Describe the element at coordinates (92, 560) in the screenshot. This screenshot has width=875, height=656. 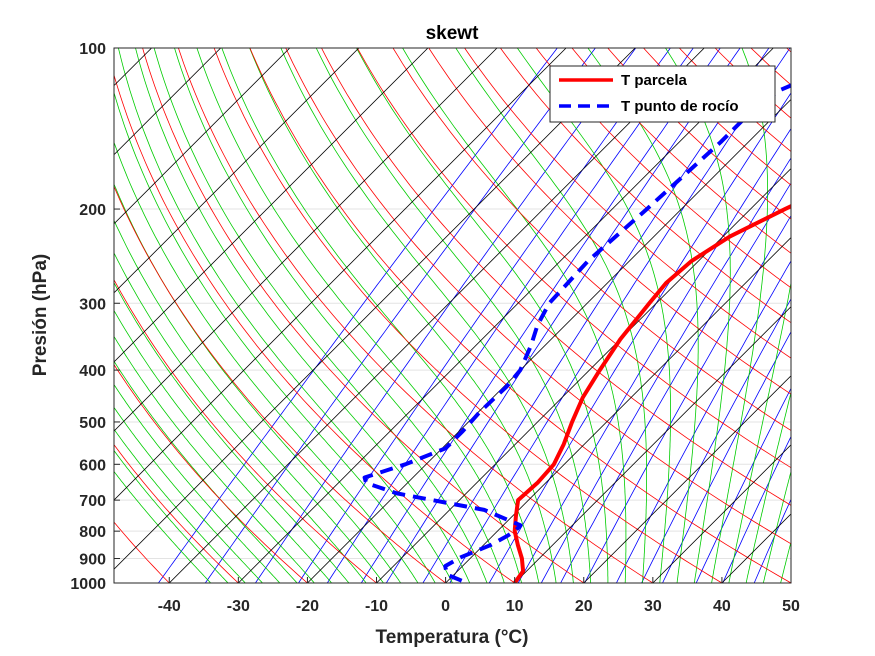
I see `y-tick-label: 900` at that location.